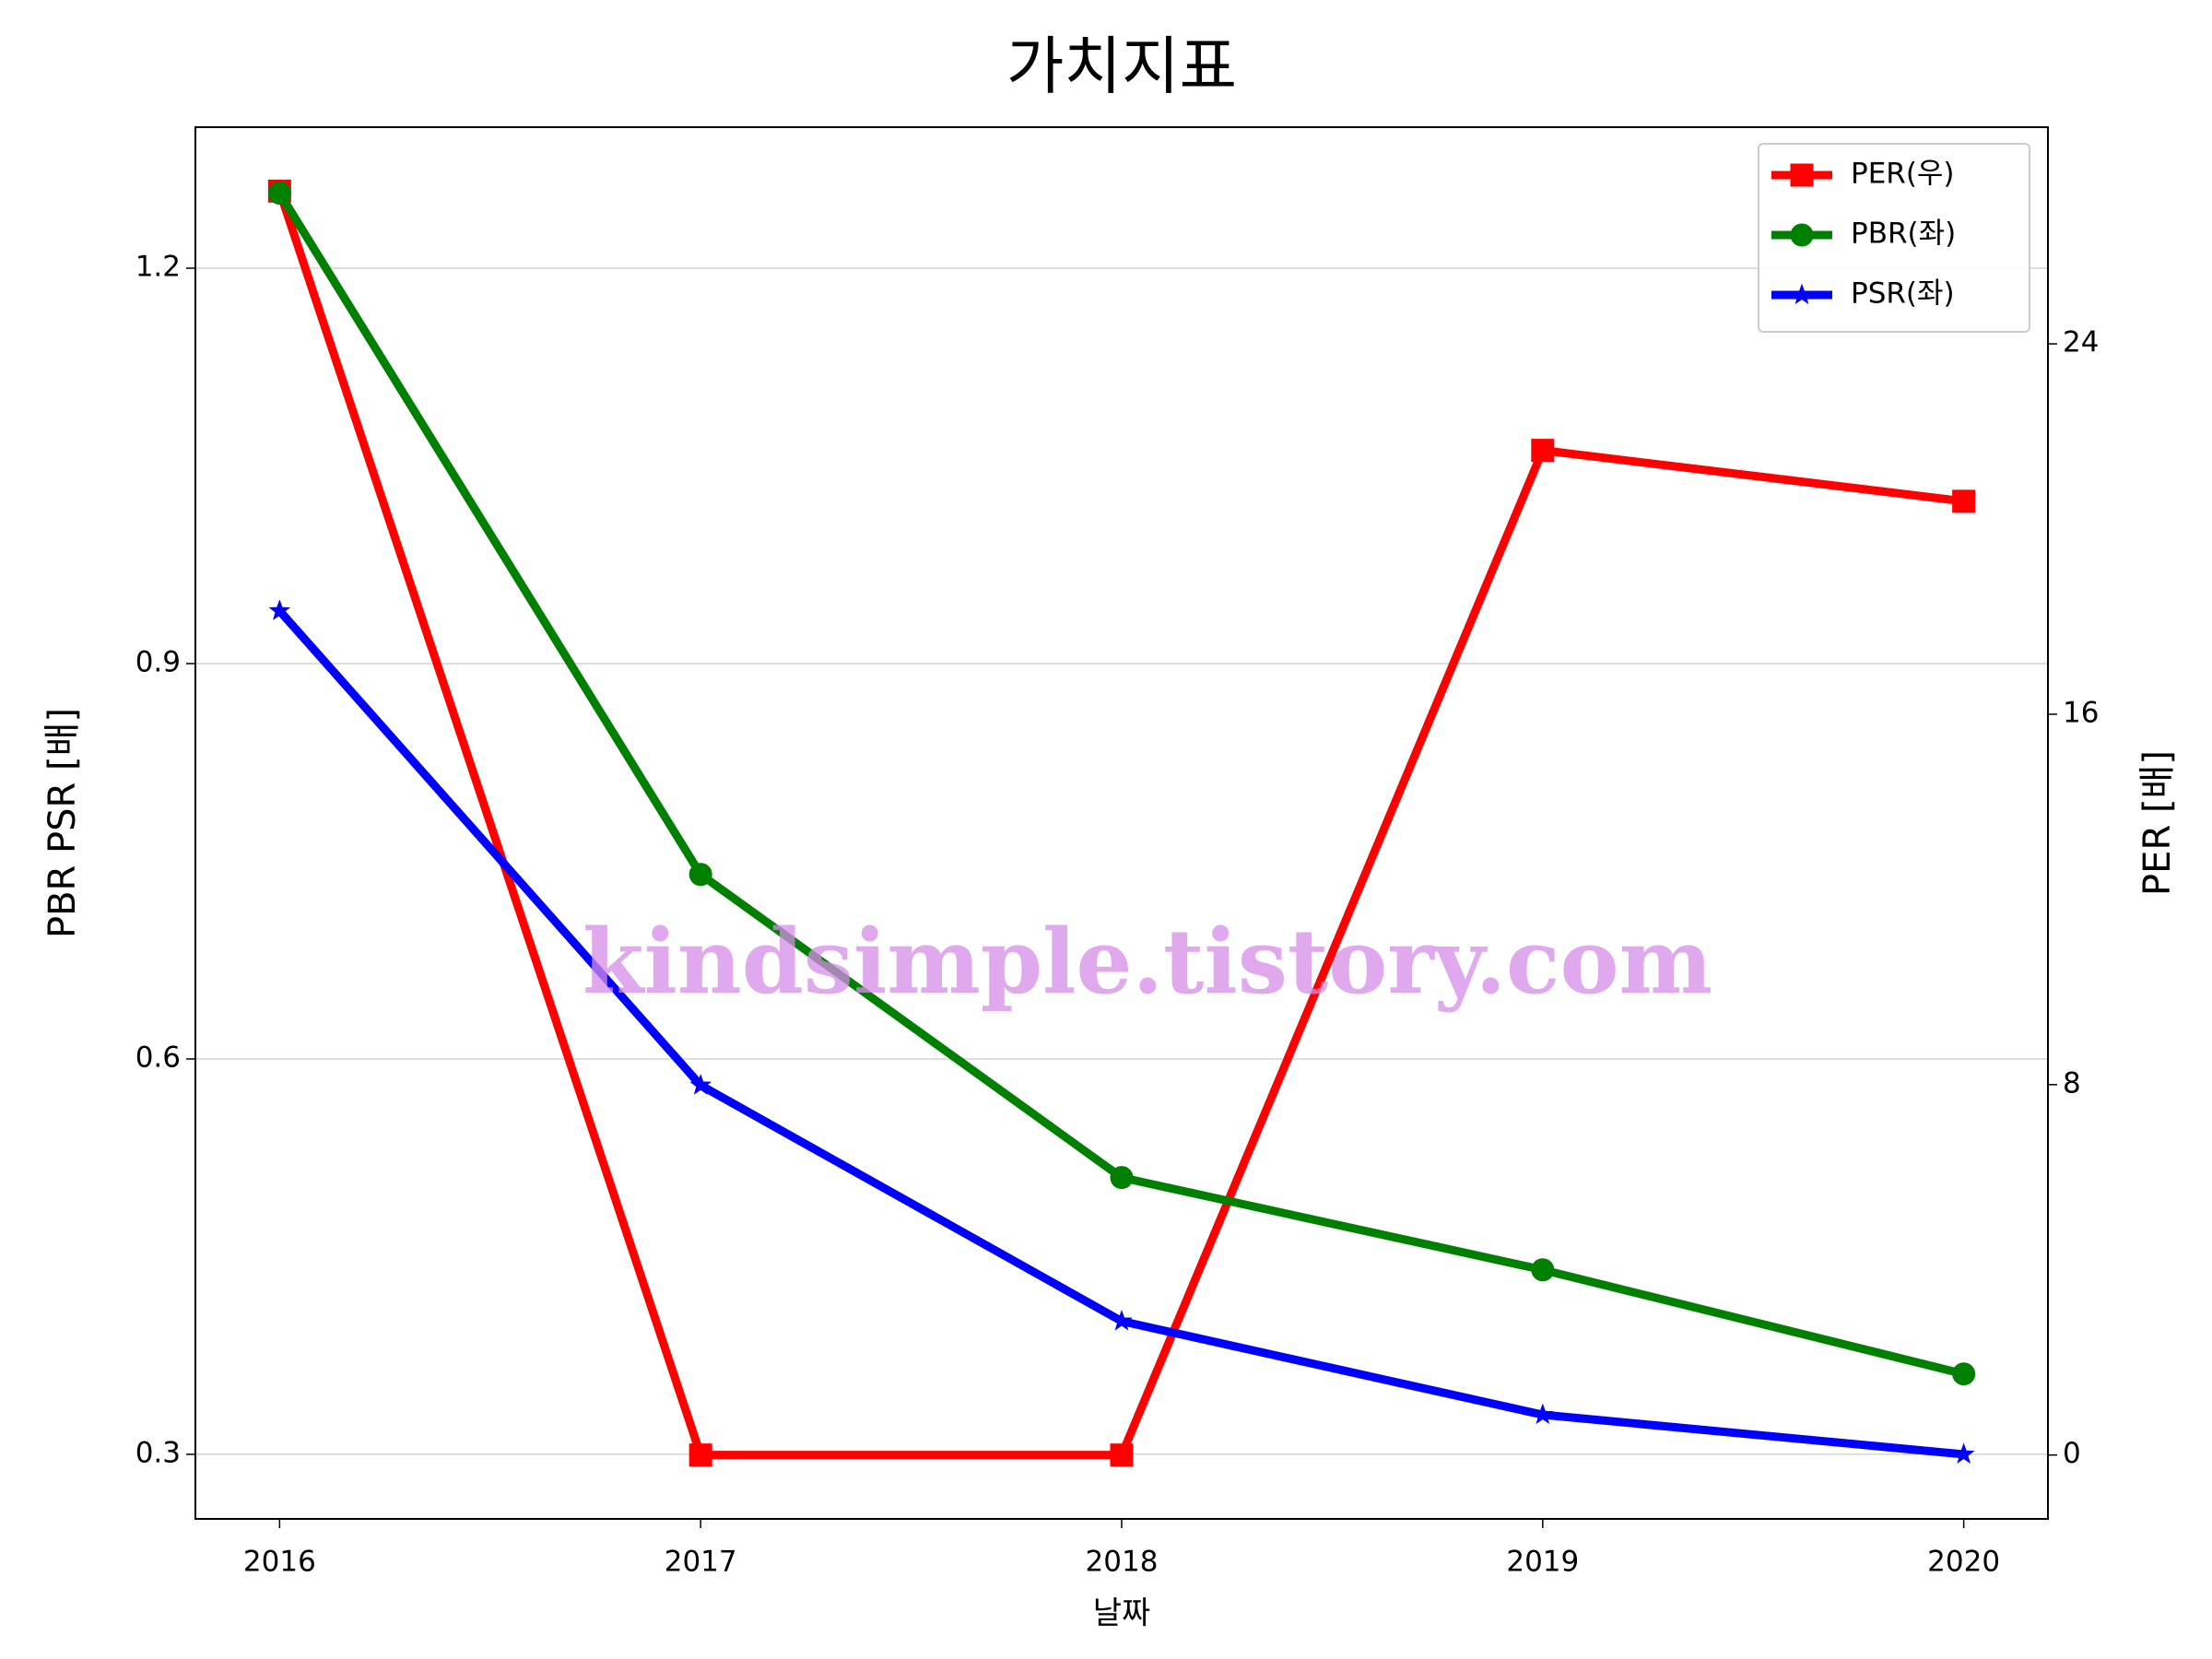 The image size is (2212, 1659). I want to click on y2-tick-label: 8, so click(2072, 1083).